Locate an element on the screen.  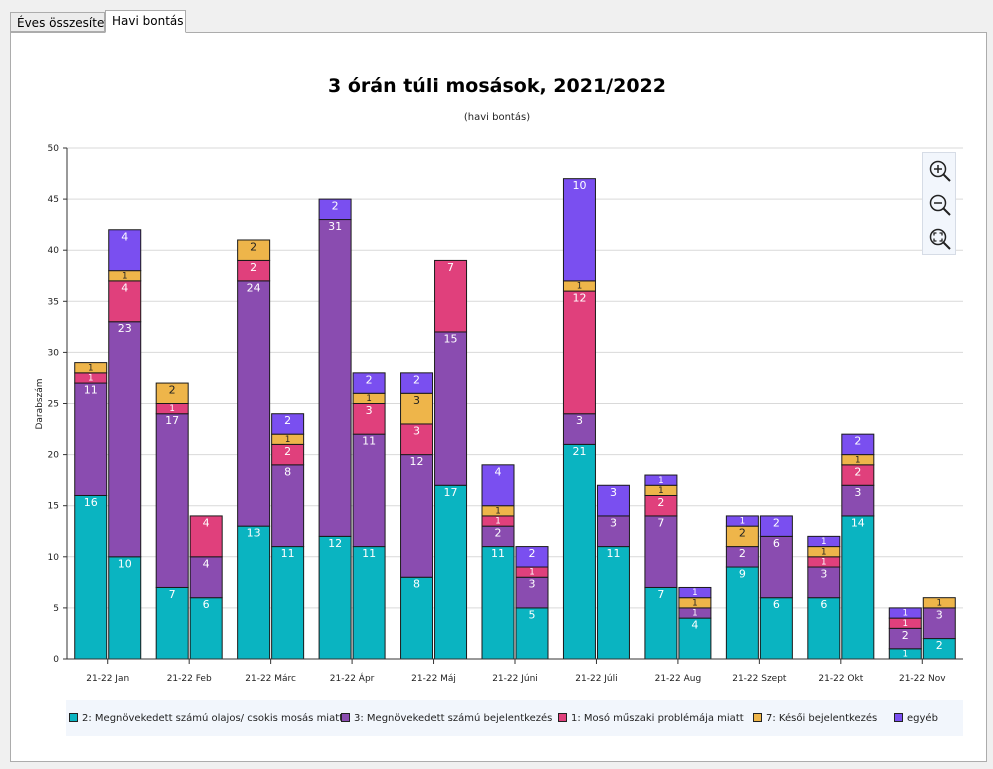
bar-value-label: 16 is located at coordinates (91, 502).